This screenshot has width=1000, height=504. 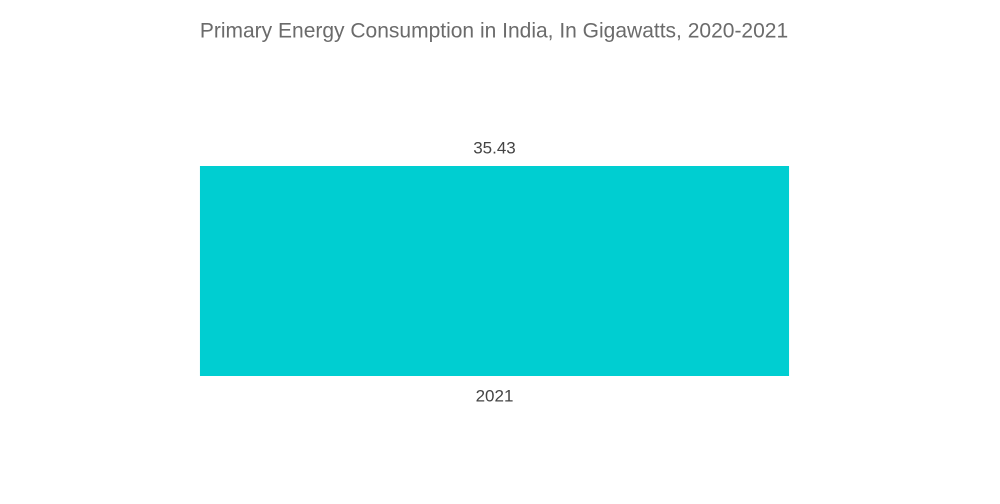 I want to click on value-label: 35.43, so click(x=494, y=147).